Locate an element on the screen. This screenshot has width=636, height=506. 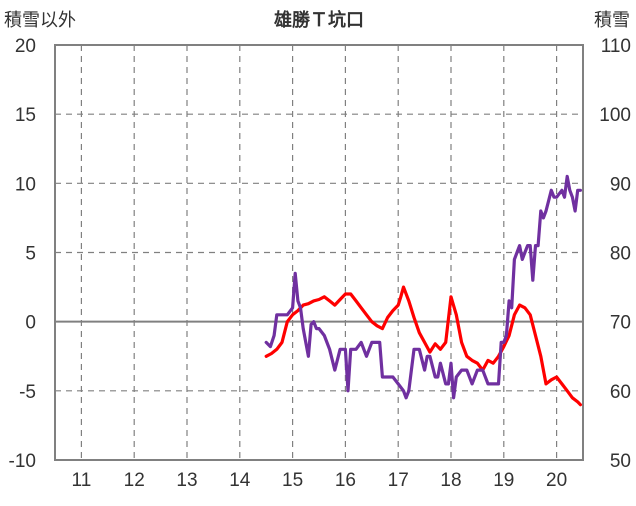
left-axis-title: 積雪以外 is located at coordinates (40, 20).